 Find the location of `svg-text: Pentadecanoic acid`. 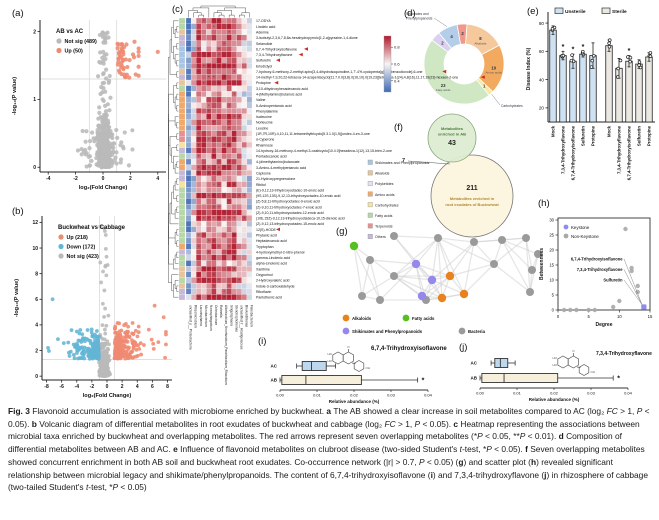

svg-text: Pentadecanoic acid is located at coordinates (271, 157).